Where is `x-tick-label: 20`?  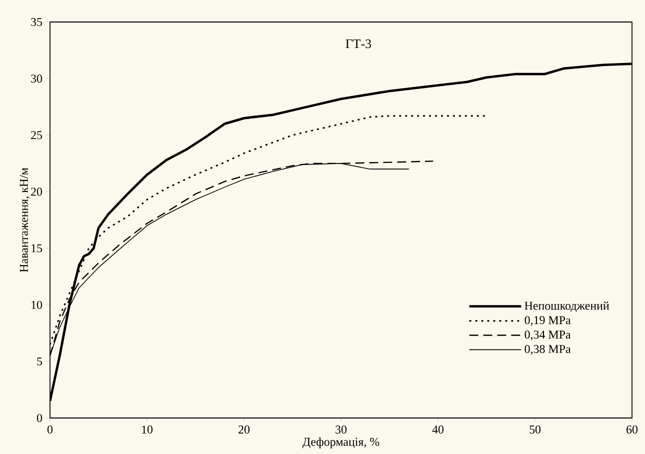 x-tick-label: 20 is located at coordinates (244, 430).